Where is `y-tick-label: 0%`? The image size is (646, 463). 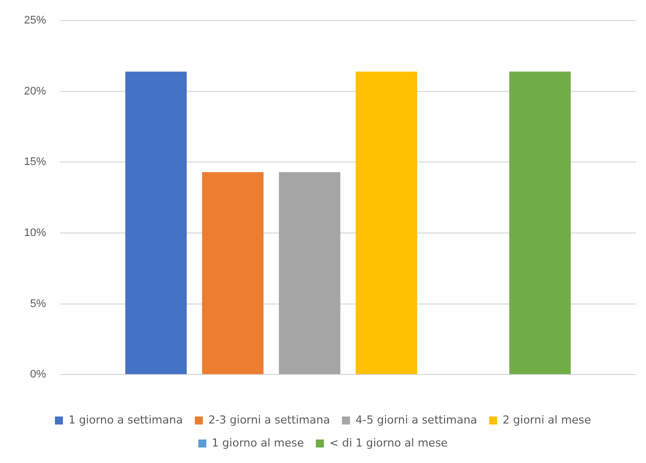 y-tick-label: 0% is located at coordinates (38, 374).